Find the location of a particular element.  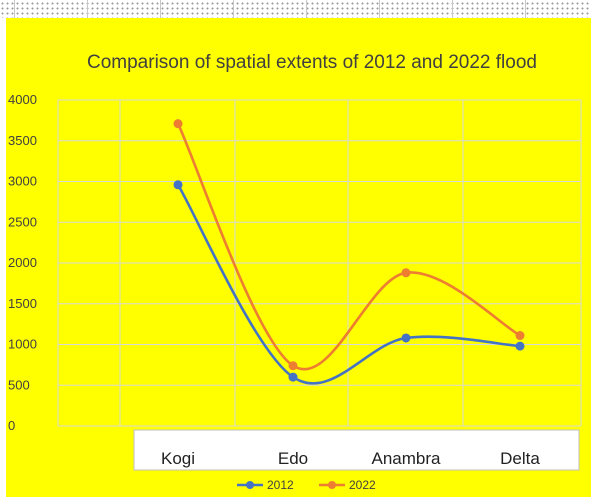

legend-marker-2012 is located at coordinates (250, 485).